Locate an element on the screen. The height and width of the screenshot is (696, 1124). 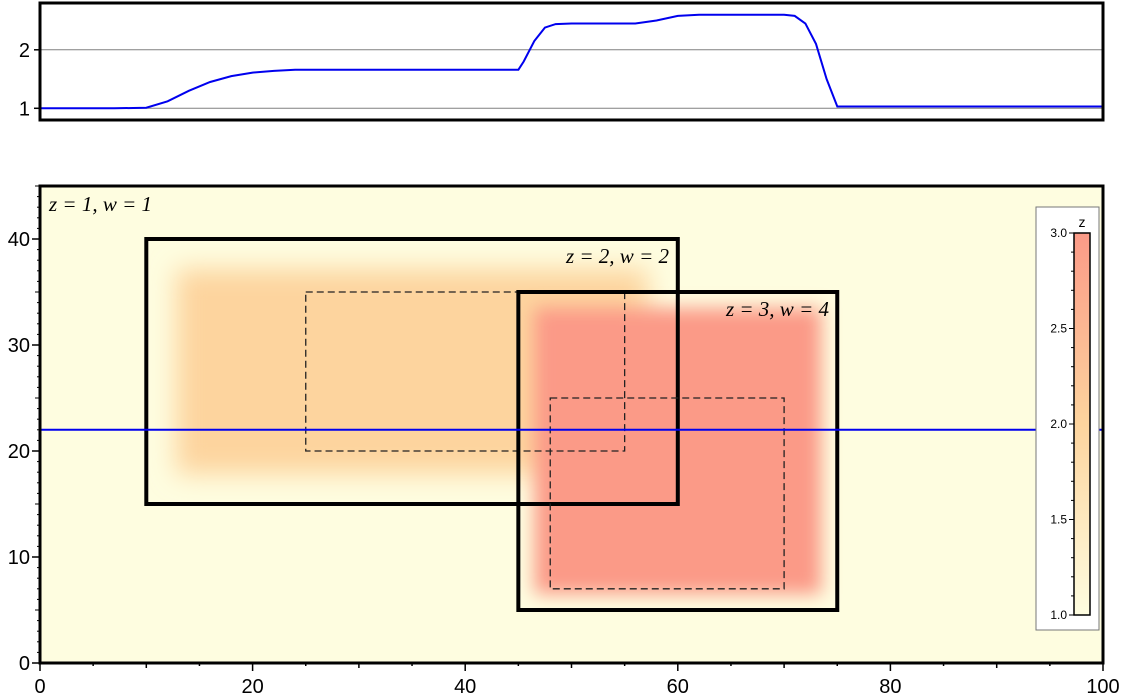
colorbar: z 1.0 1.5 2.0 2.5 3.0 is located at coordinates (1067, 418).